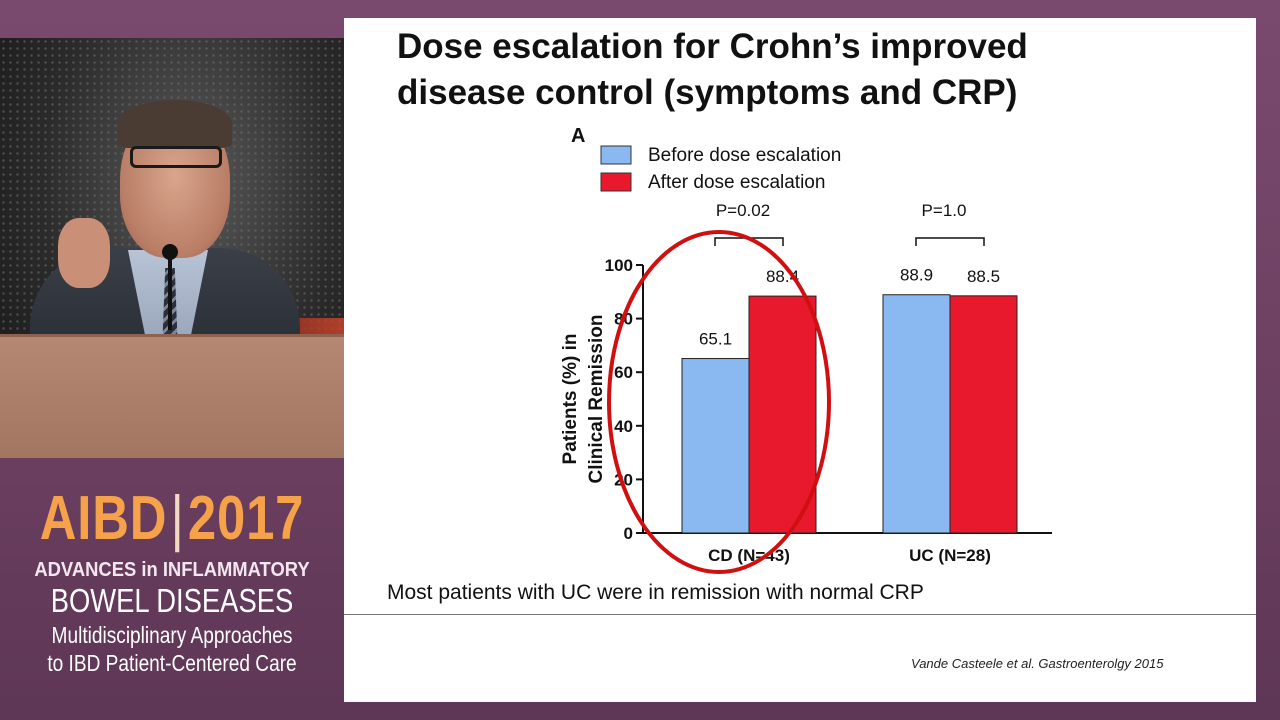  I want to click on data-label-uc-after: 88.5, so click(983, 276).